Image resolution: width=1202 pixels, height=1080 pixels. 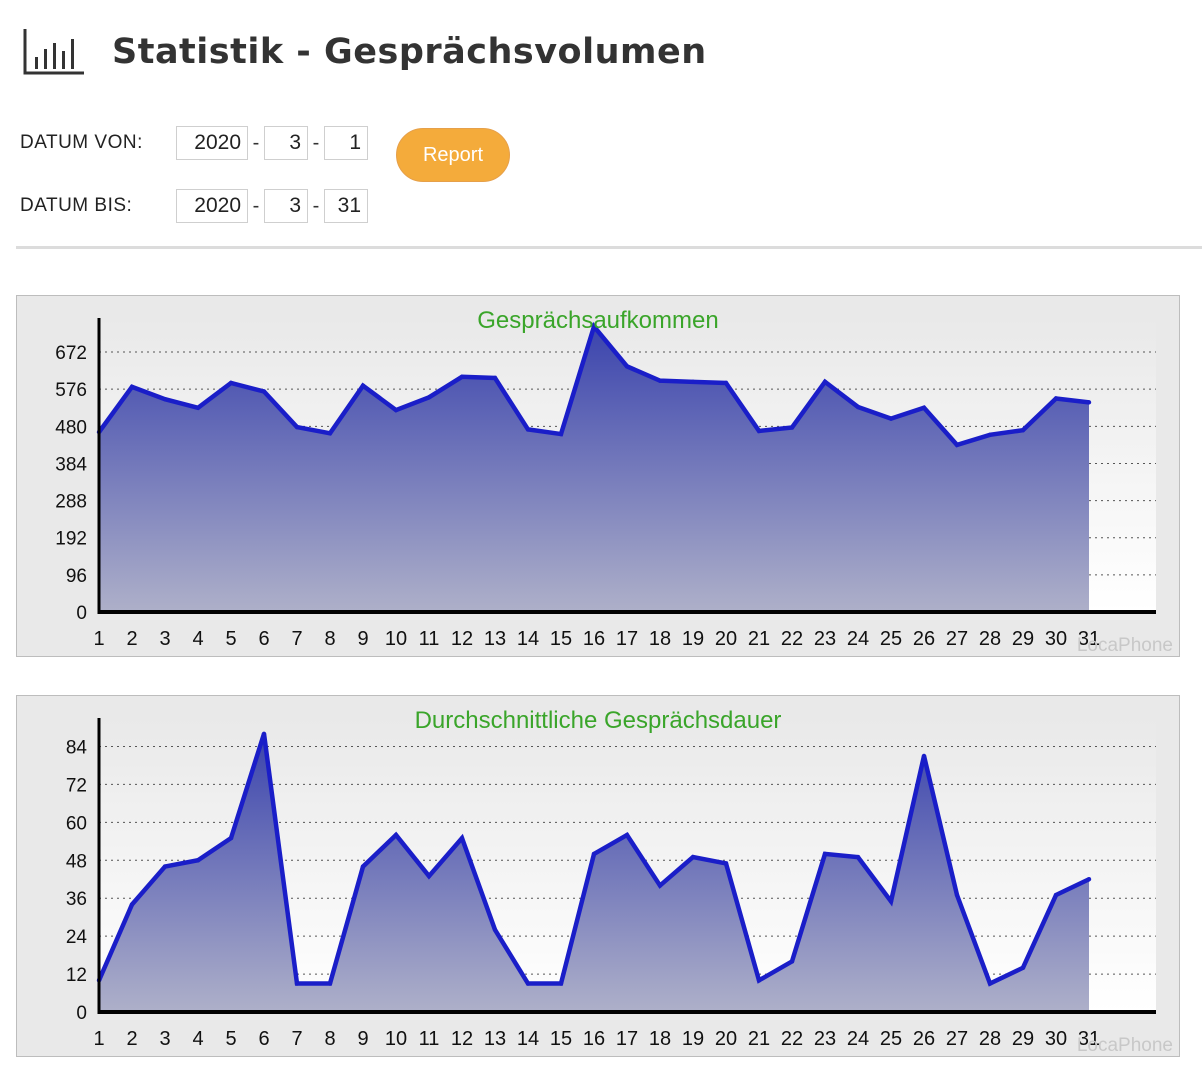 I want to click on date-from-day-field: 1, so click(x=346, y=143).